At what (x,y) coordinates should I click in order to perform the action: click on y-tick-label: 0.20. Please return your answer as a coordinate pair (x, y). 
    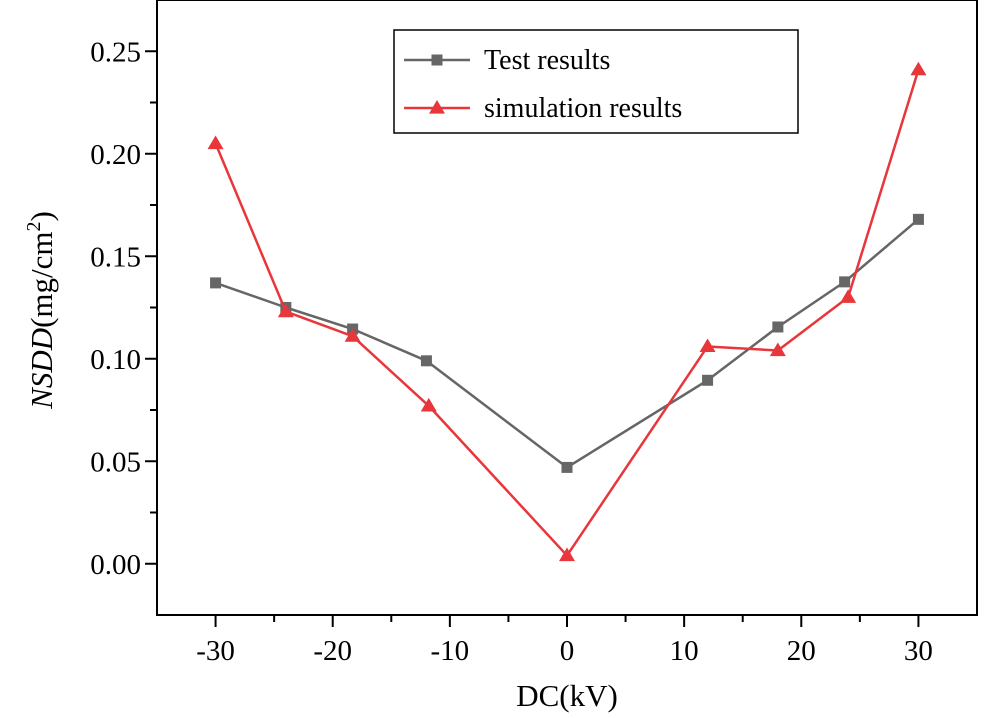
    Looking at the image, I should click on (115, 155).